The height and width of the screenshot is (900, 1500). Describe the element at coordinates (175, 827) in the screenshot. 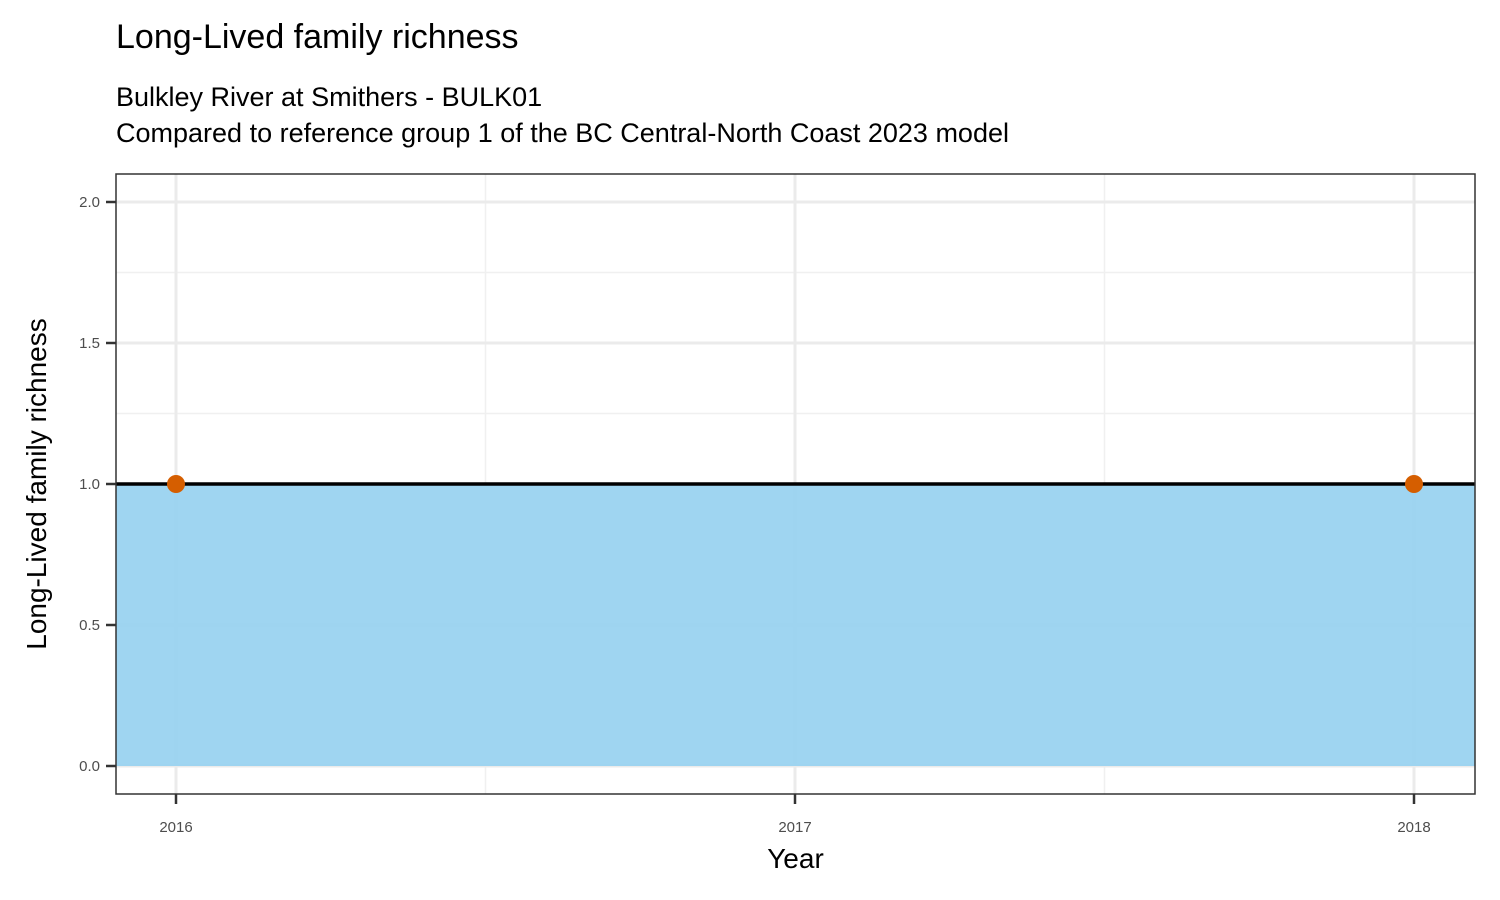

I see `x-tick-label: 2016` at that location.